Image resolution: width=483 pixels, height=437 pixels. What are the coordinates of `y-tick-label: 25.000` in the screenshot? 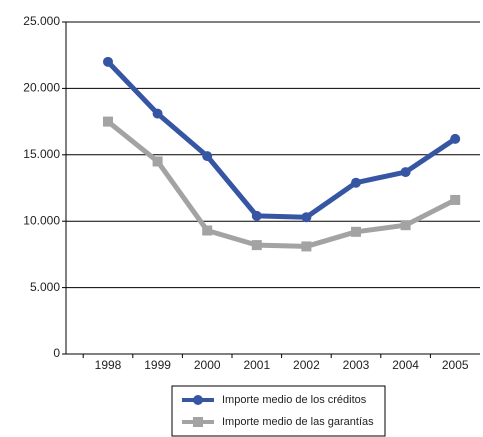 It's located at (41, 21).